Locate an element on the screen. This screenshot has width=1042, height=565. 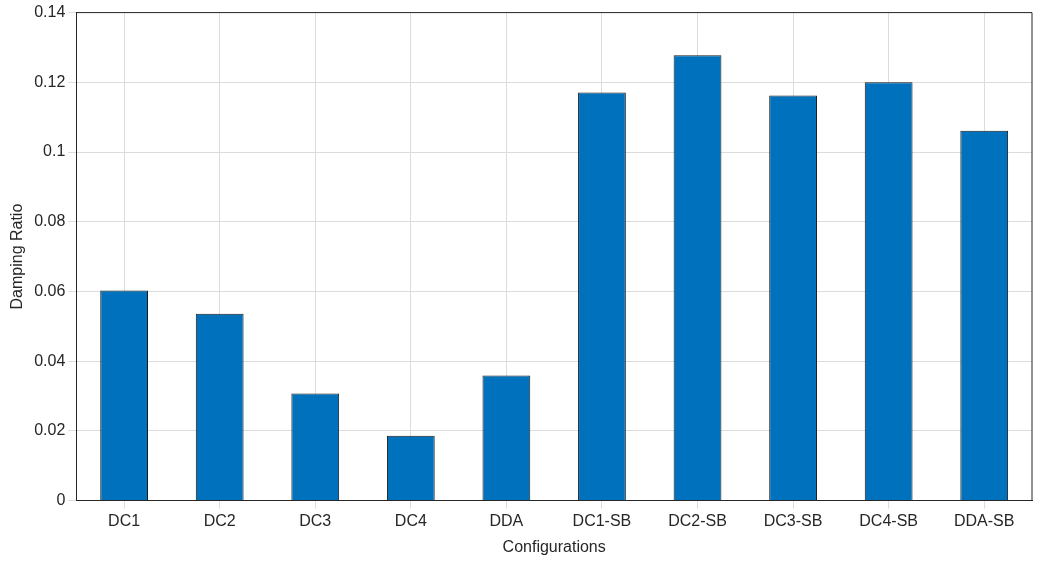
x-tick-label: DDA-SB is located at coordinates (984, 520).